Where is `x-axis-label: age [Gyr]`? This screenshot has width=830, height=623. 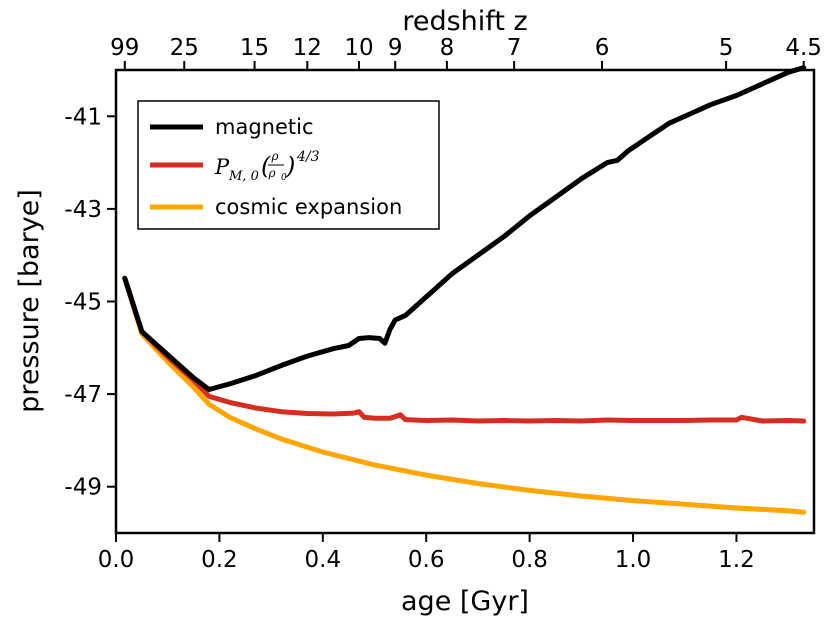 x-axis-label: age [Gyr] is located at coordinates (465, 601).